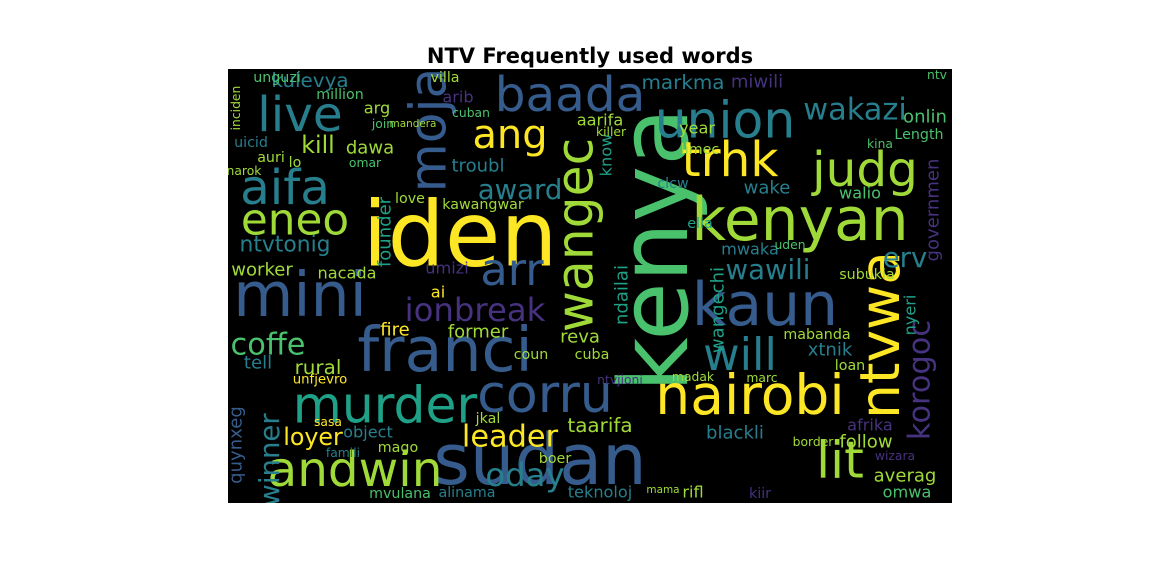 Image resolution: width=1152 pixels, height=576 pixels. I want to click on word: ntv, so click(937, 75).